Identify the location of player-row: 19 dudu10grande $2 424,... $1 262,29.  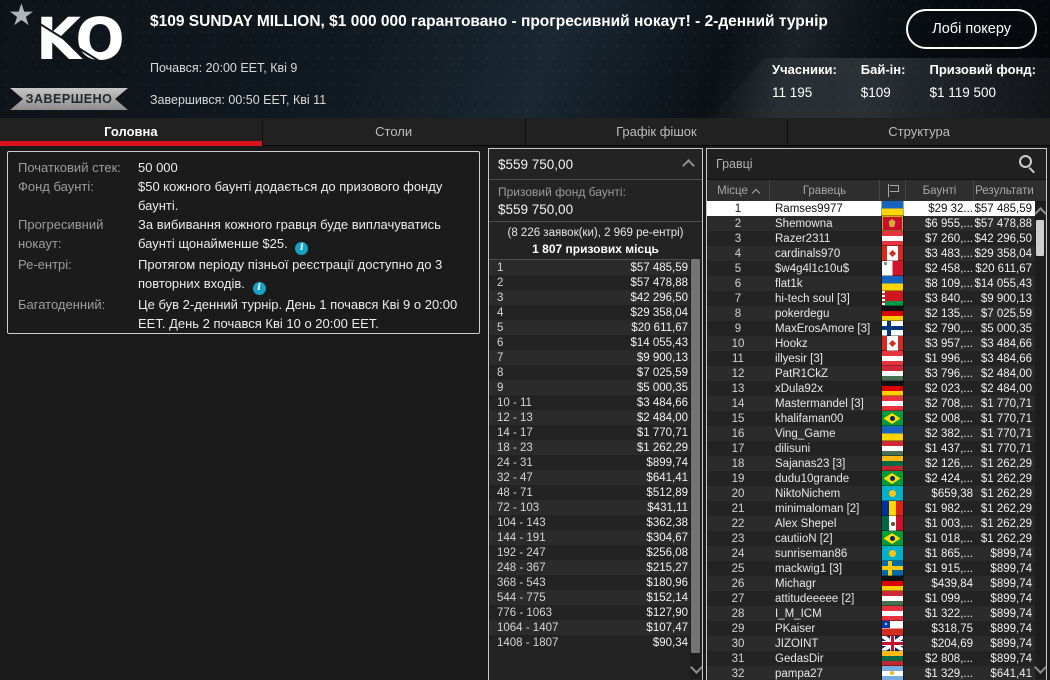
(871, 478).